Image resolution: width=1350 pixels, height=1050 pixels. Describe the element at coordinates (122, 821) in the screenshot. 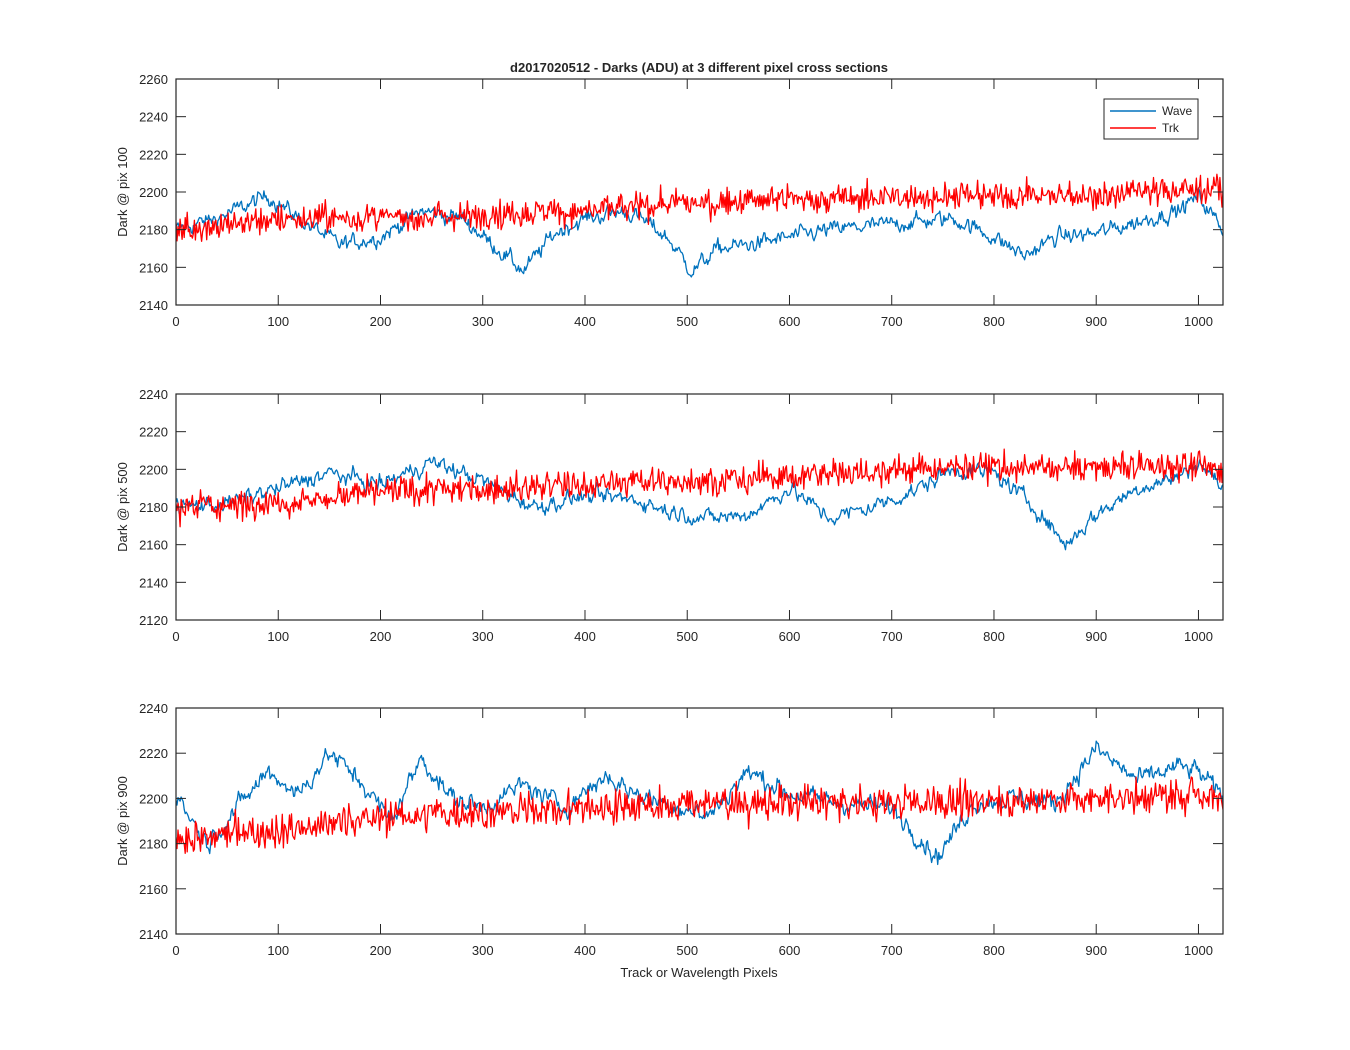

I see `y-axis-label: Dark @ pix 900` at that location.